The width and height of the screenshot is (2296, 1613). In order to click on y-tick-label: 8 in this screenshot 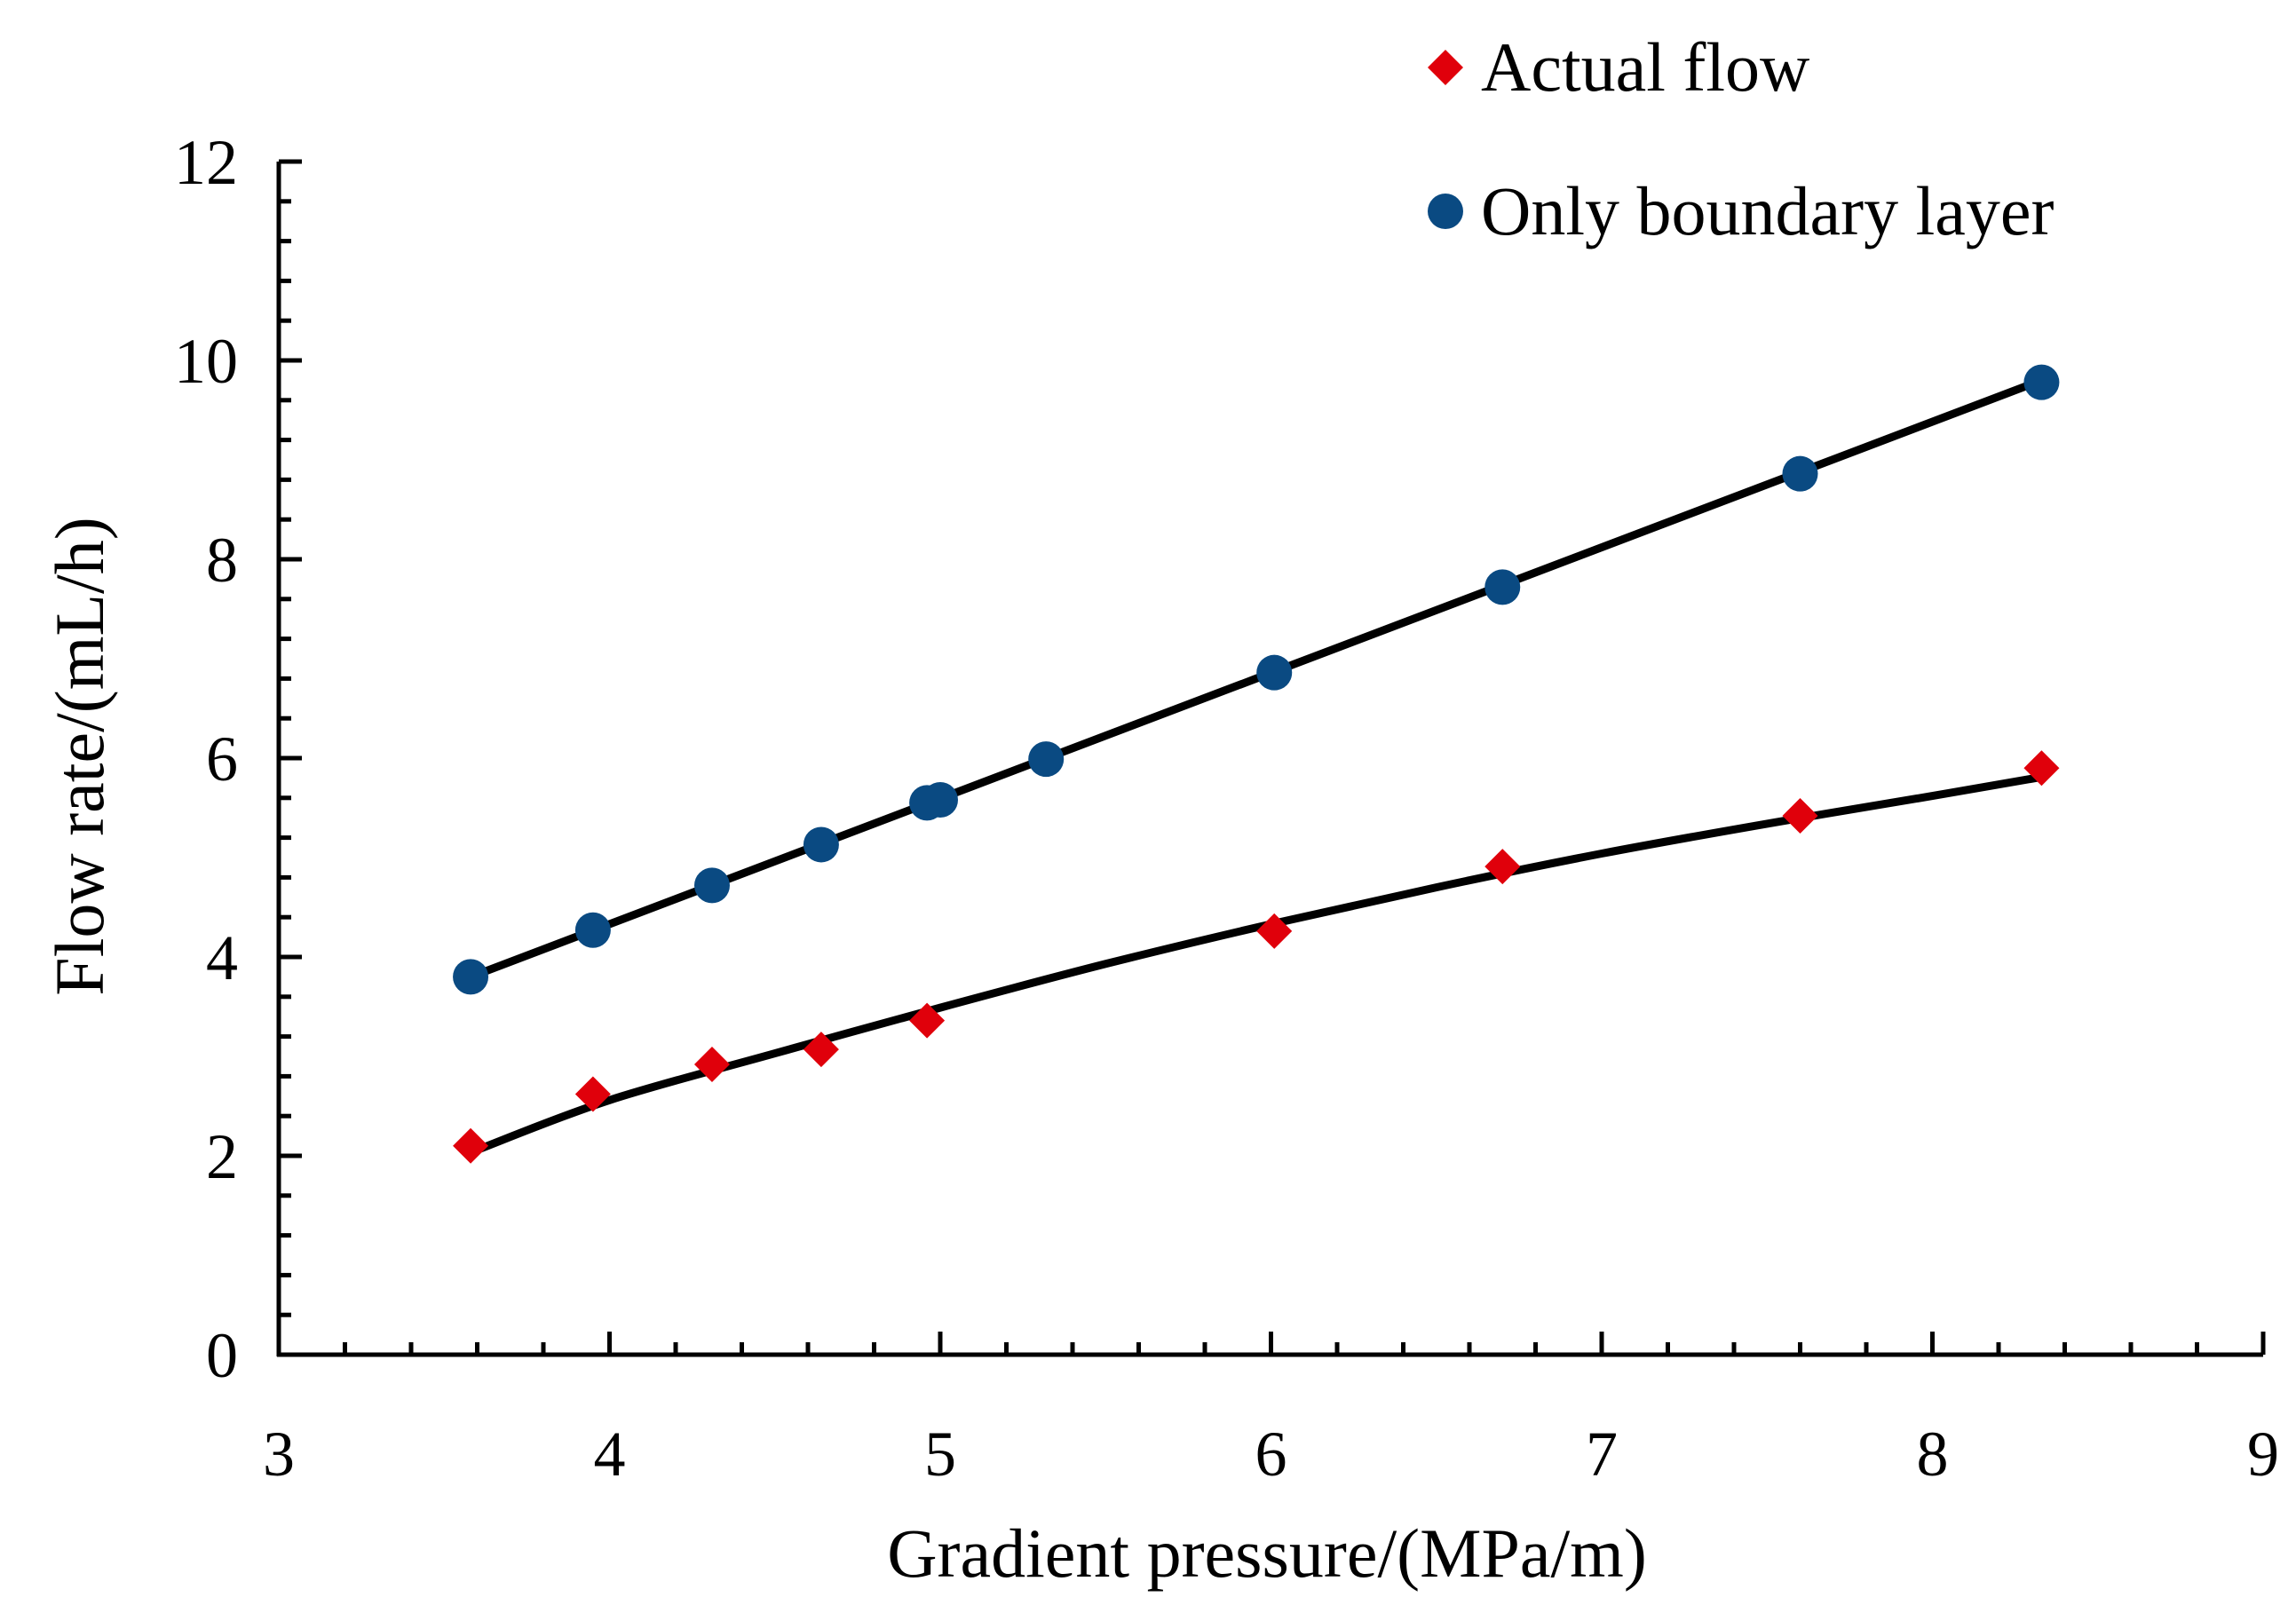, I will do `click(222, 560)`.